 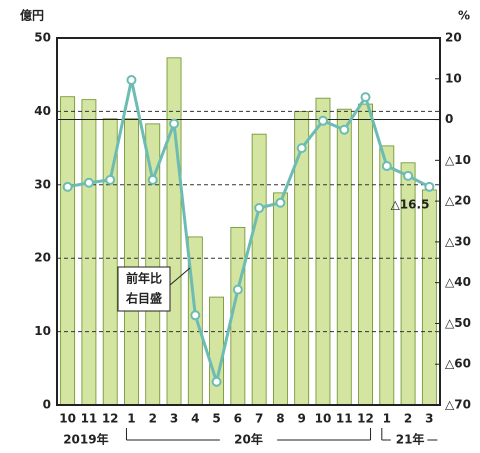 What do you see at coordinates (464, 16) in the screenshot?
I see `y2-axis-title: %` at bounding box center [464, 16].